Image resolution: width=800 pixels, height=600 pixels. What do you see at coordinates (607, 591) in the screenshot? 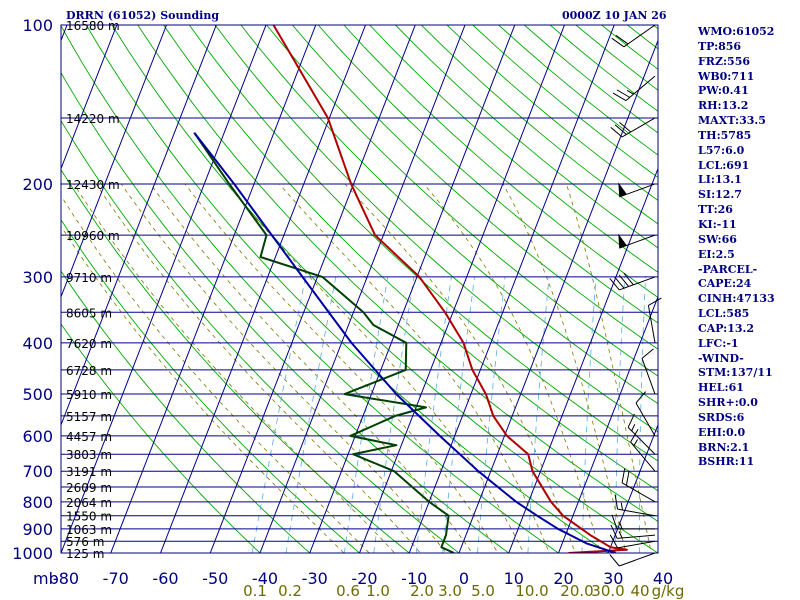
I see `mixing-ratio-label: 30.0` at bounding box center [607, 591].